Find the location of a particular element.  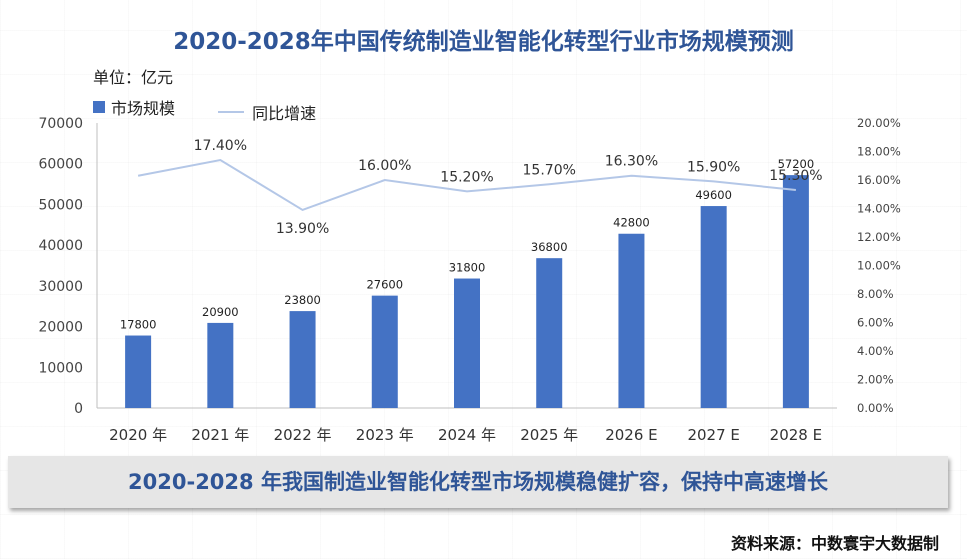

growth-line is located at coordinates (466, 185).